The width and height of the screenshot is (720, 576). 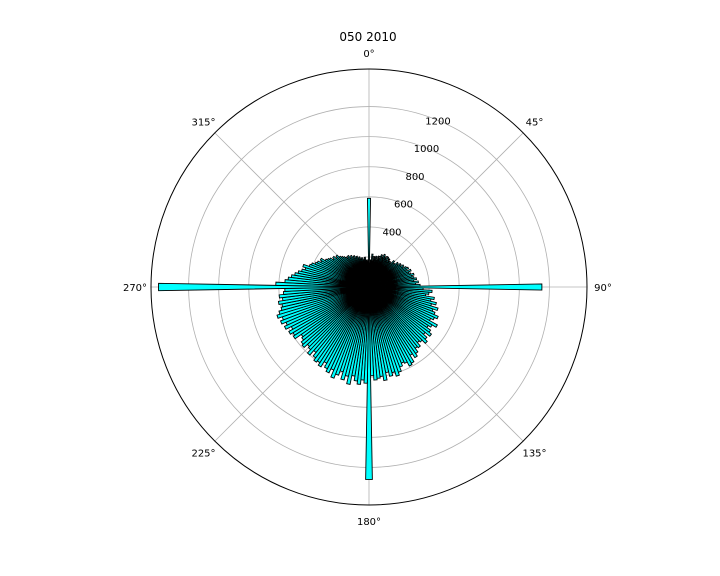 What do you see at coordinates (203, 454) in the screenshot?
I see `angular-tick-225: 225°` at bounding box center [203, 454].